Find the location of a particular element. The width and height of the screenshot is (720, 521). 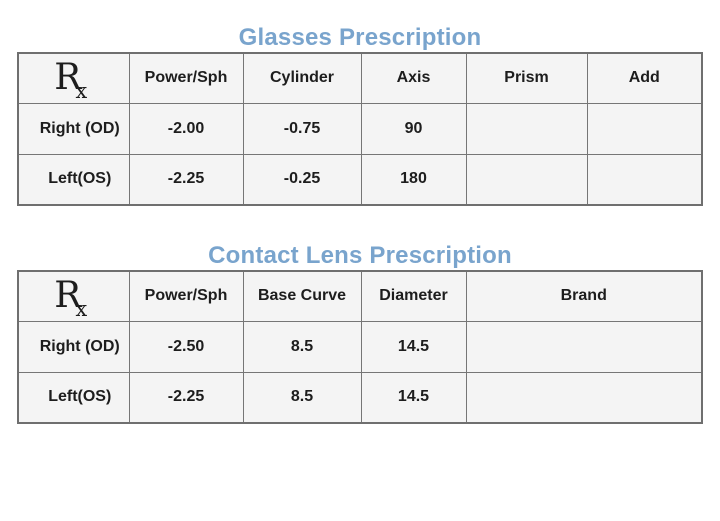

glasses-col-power-sph: Power/Sph is located at coordinates (186, 78).